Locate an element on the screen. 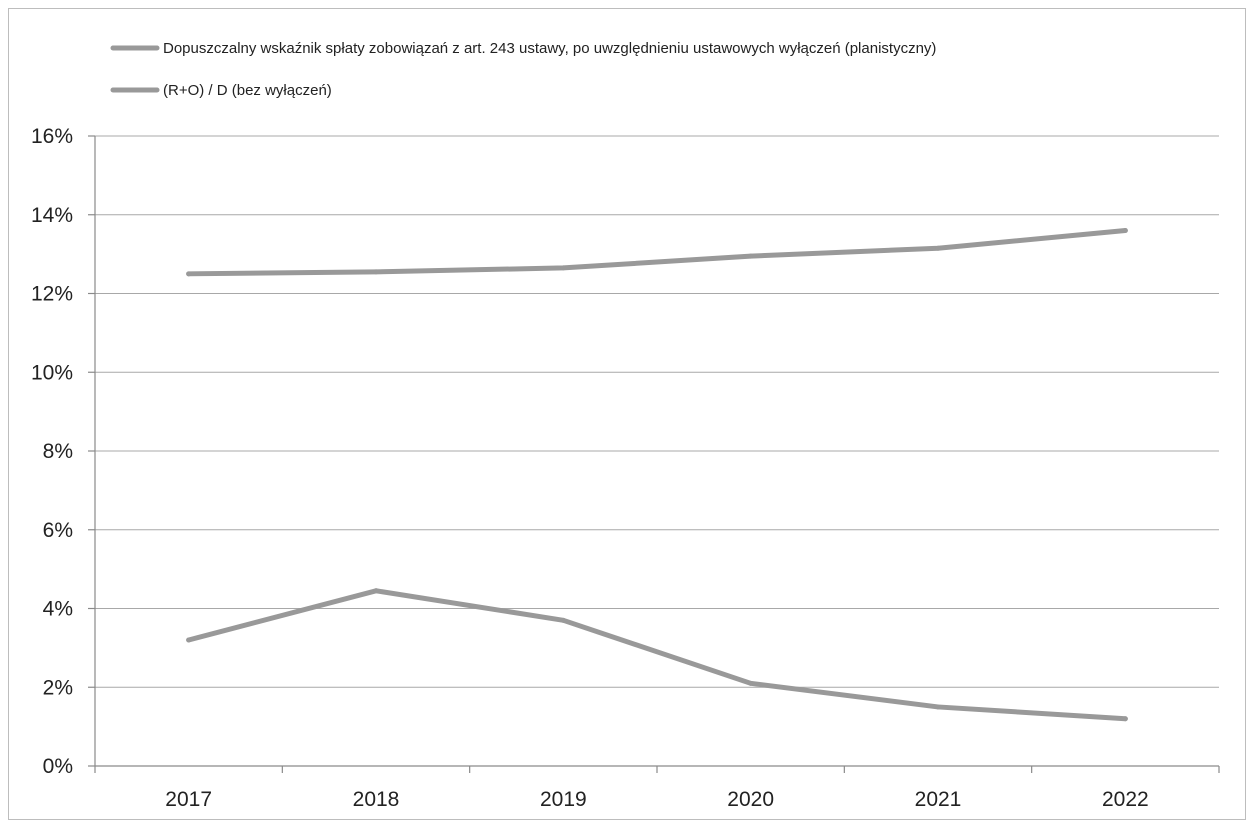 The image size is (1256, 830). y-tick-label: 12% is located at coordinates (52, 294).